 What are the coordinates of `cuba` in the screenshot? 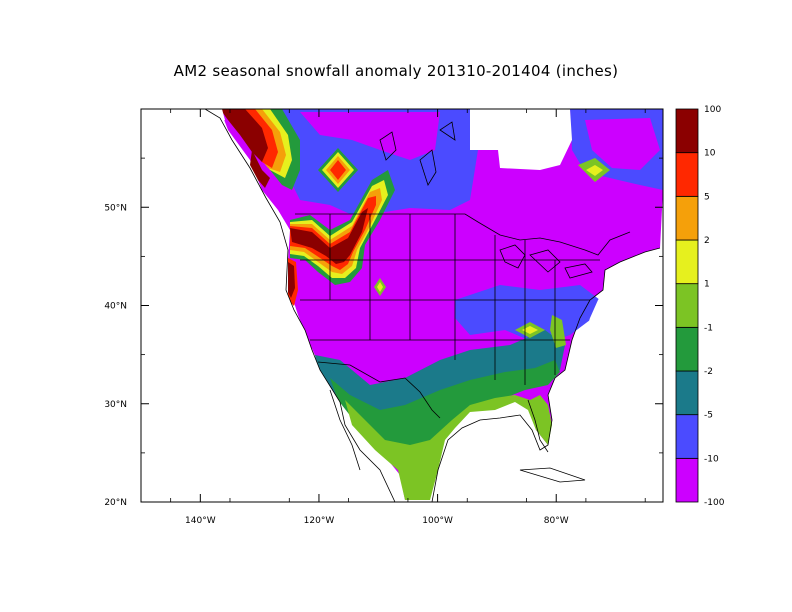 It's located at (552, 475).